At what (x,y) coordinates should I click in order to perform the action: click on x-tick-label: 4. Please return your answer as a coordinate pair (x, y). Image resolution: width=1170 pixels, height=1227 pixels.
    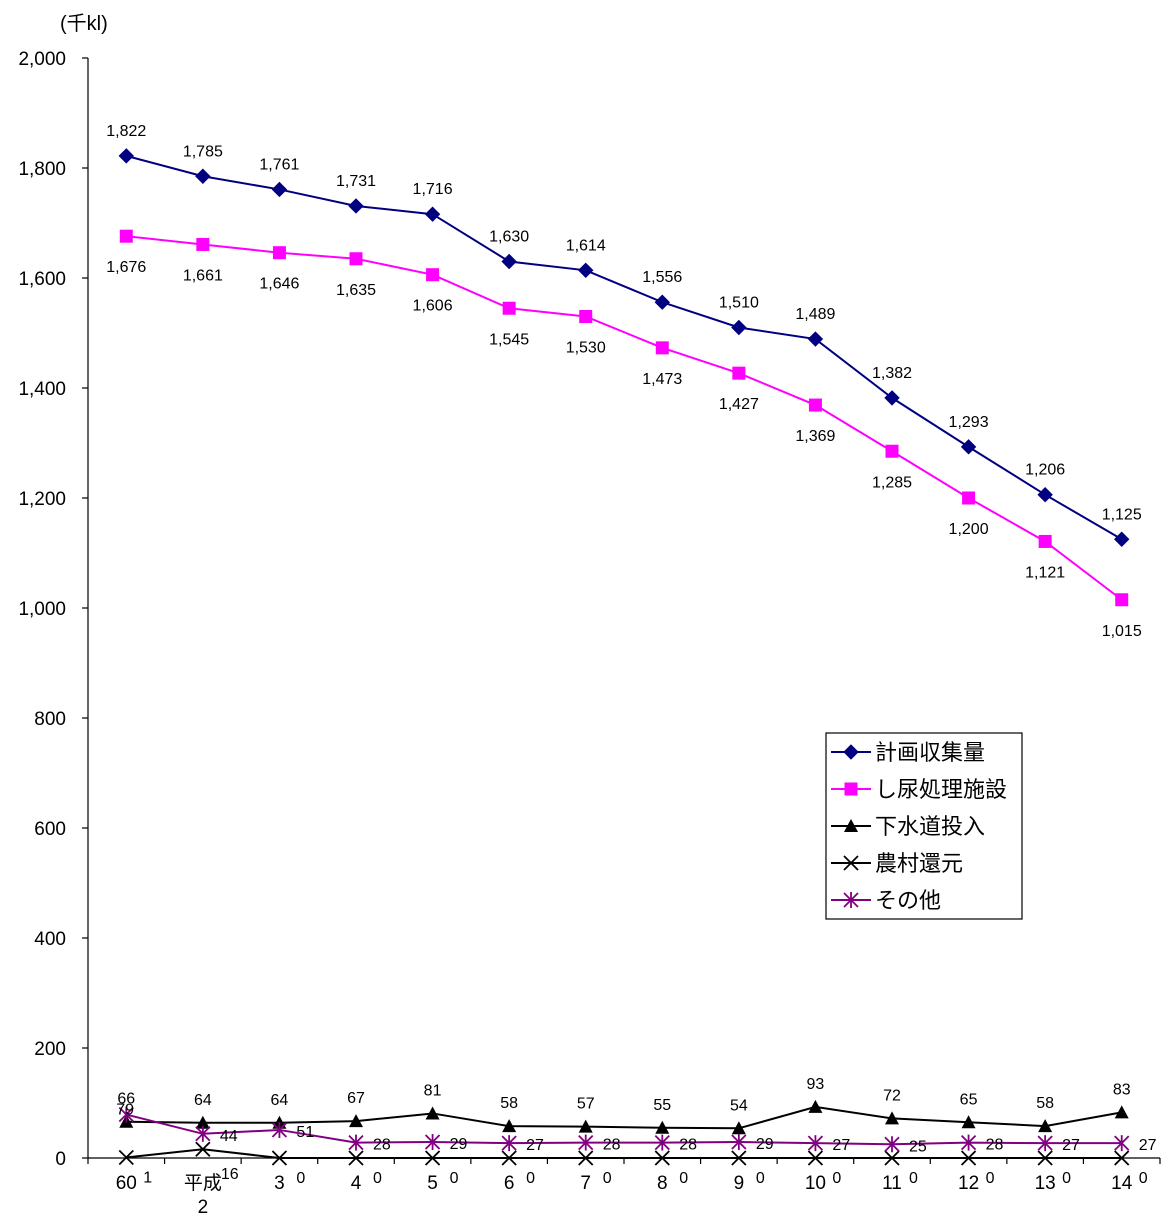
    Looking at the image, I should click on (356, 1183).